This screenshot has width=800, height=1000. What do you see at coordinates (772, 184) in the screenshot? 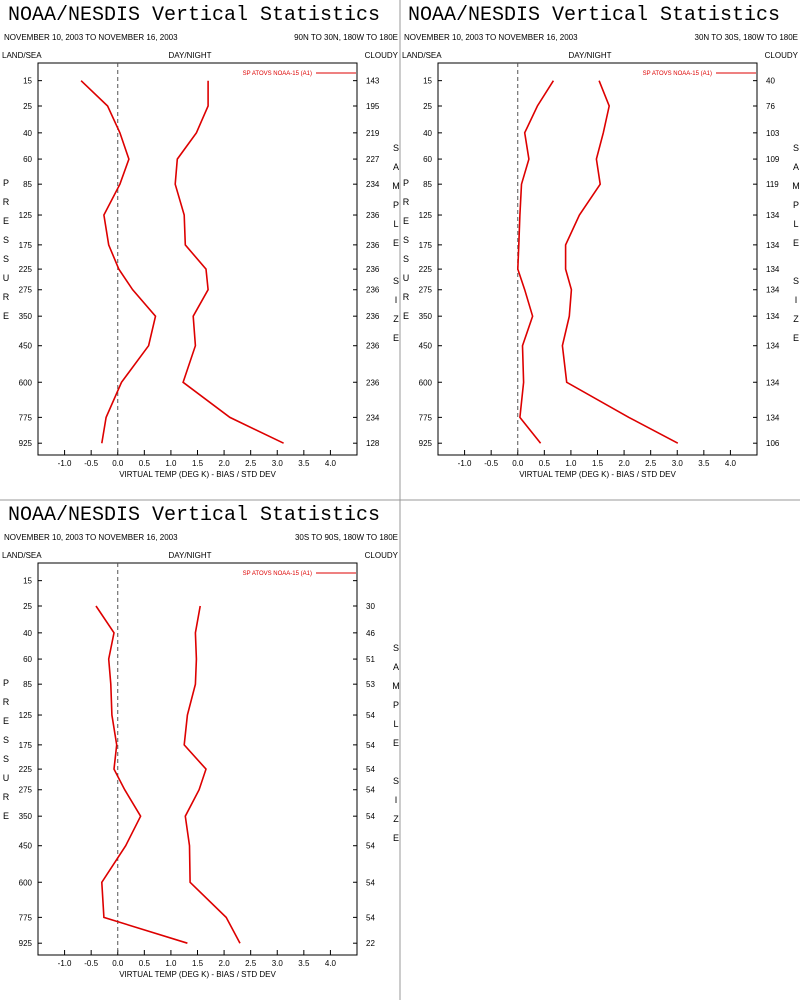
I see `sample-size: 119` at bounding box center [772, 184].